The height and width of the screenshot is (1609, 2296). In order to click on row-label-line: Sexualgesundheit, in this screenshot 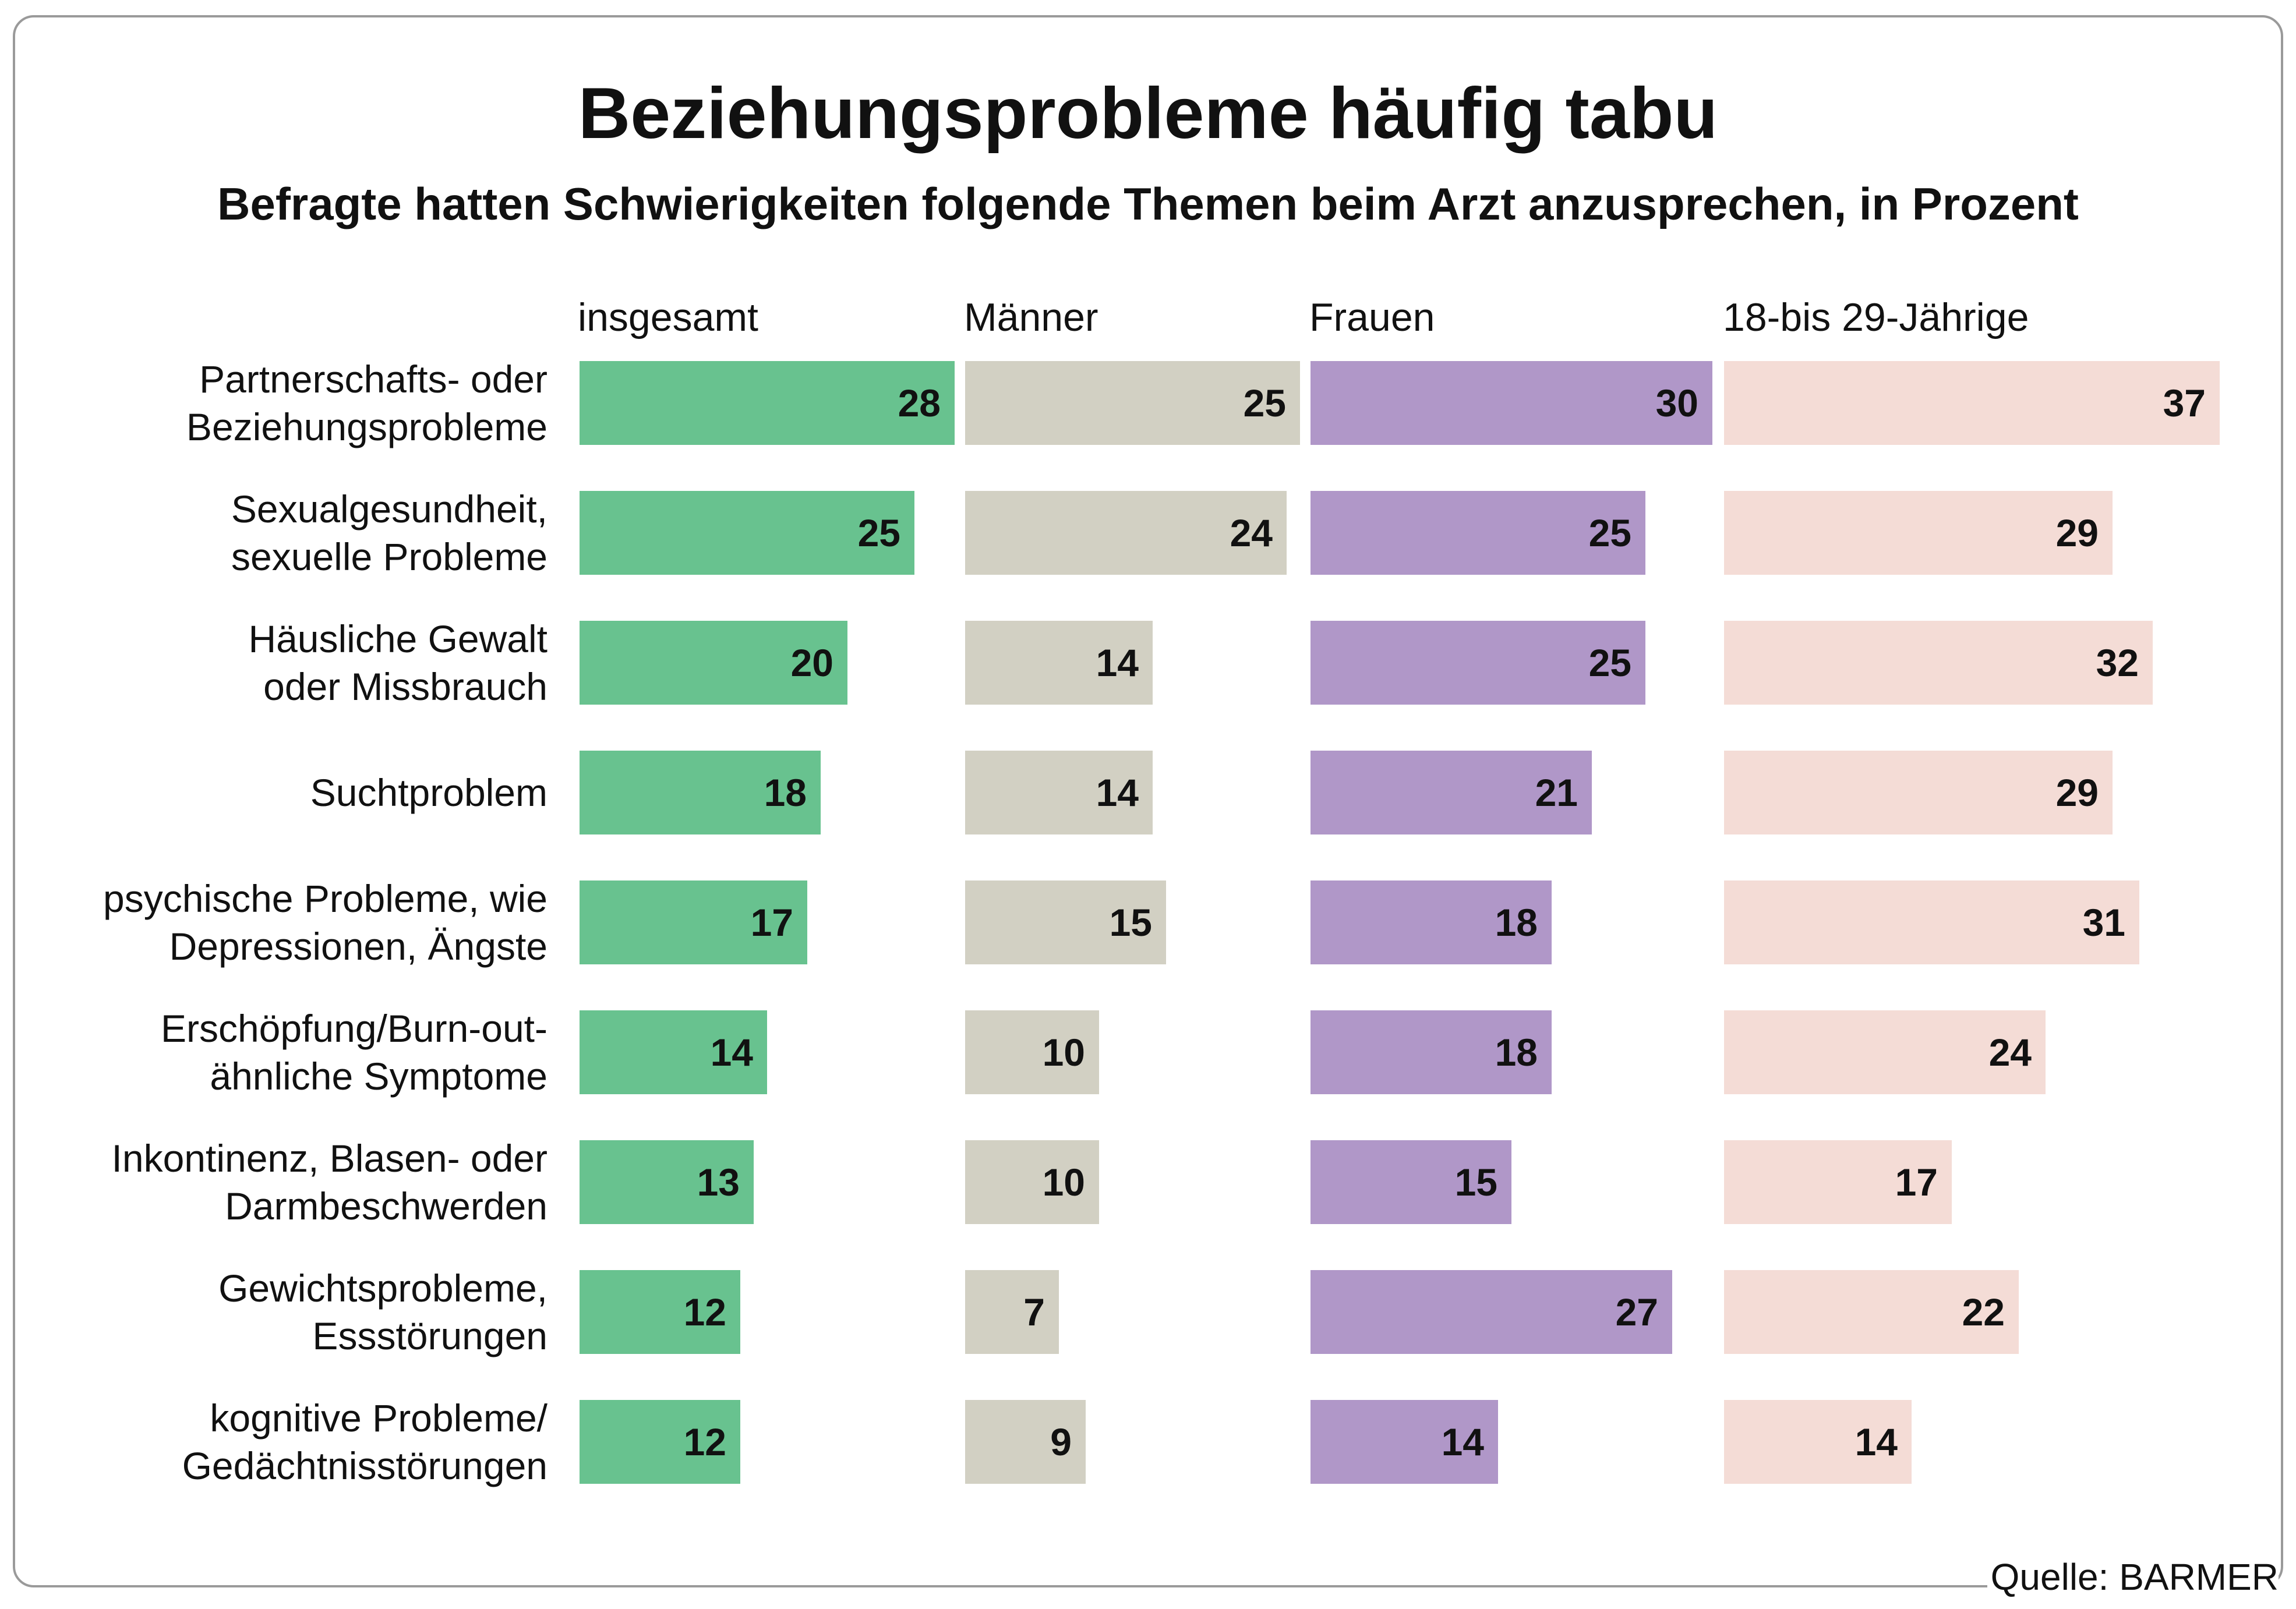, I will do `click(389, 509)`.